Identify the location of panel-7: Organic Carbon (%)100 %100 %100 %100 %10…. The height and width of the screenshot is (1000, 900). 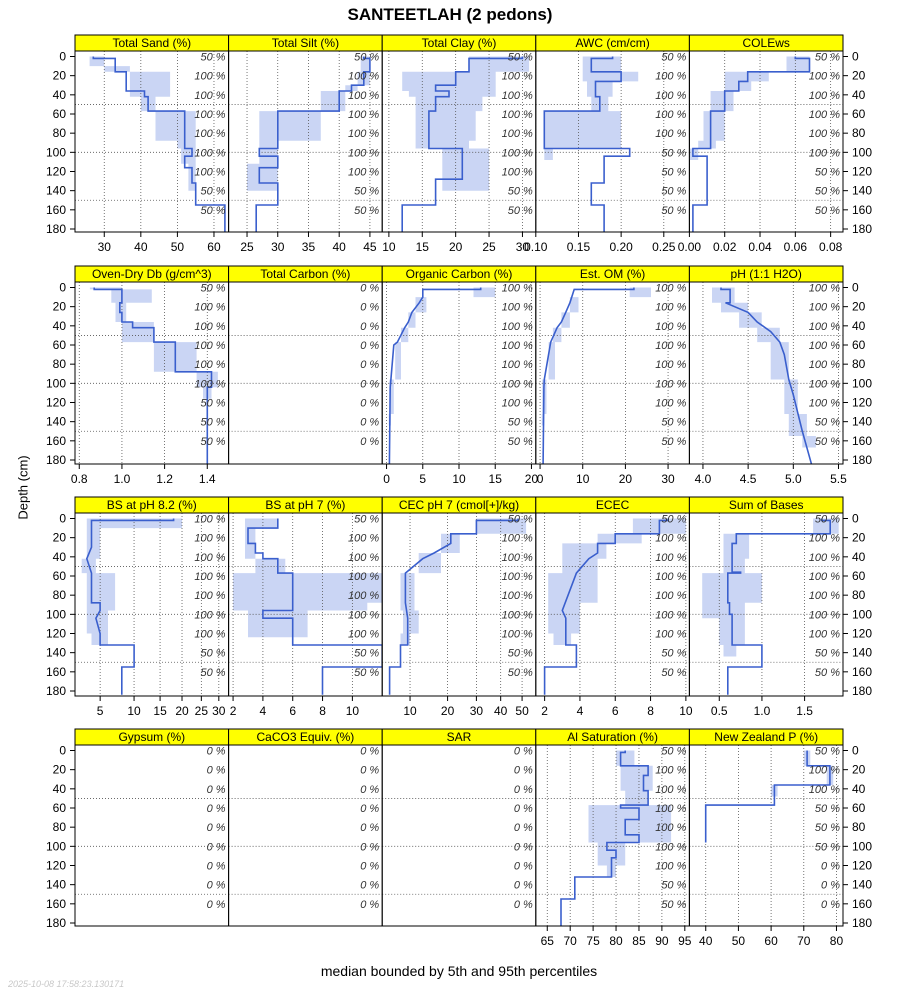
(459, 375).